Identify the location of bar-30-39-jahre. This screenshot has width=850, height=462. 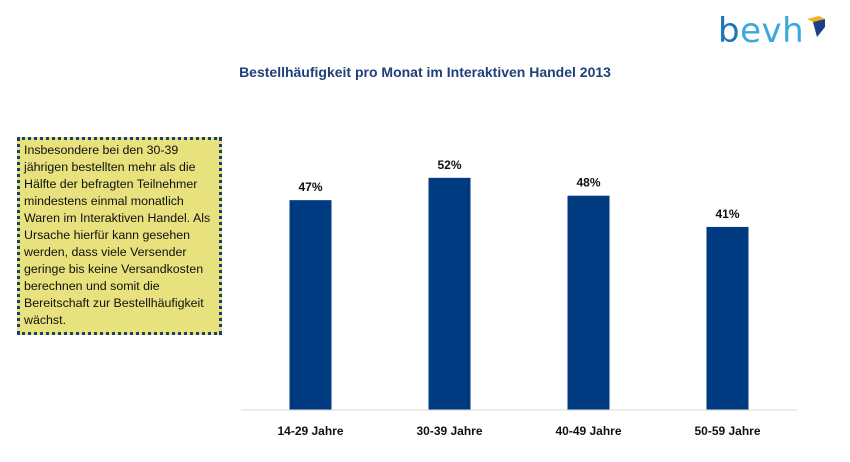
(449, 293).